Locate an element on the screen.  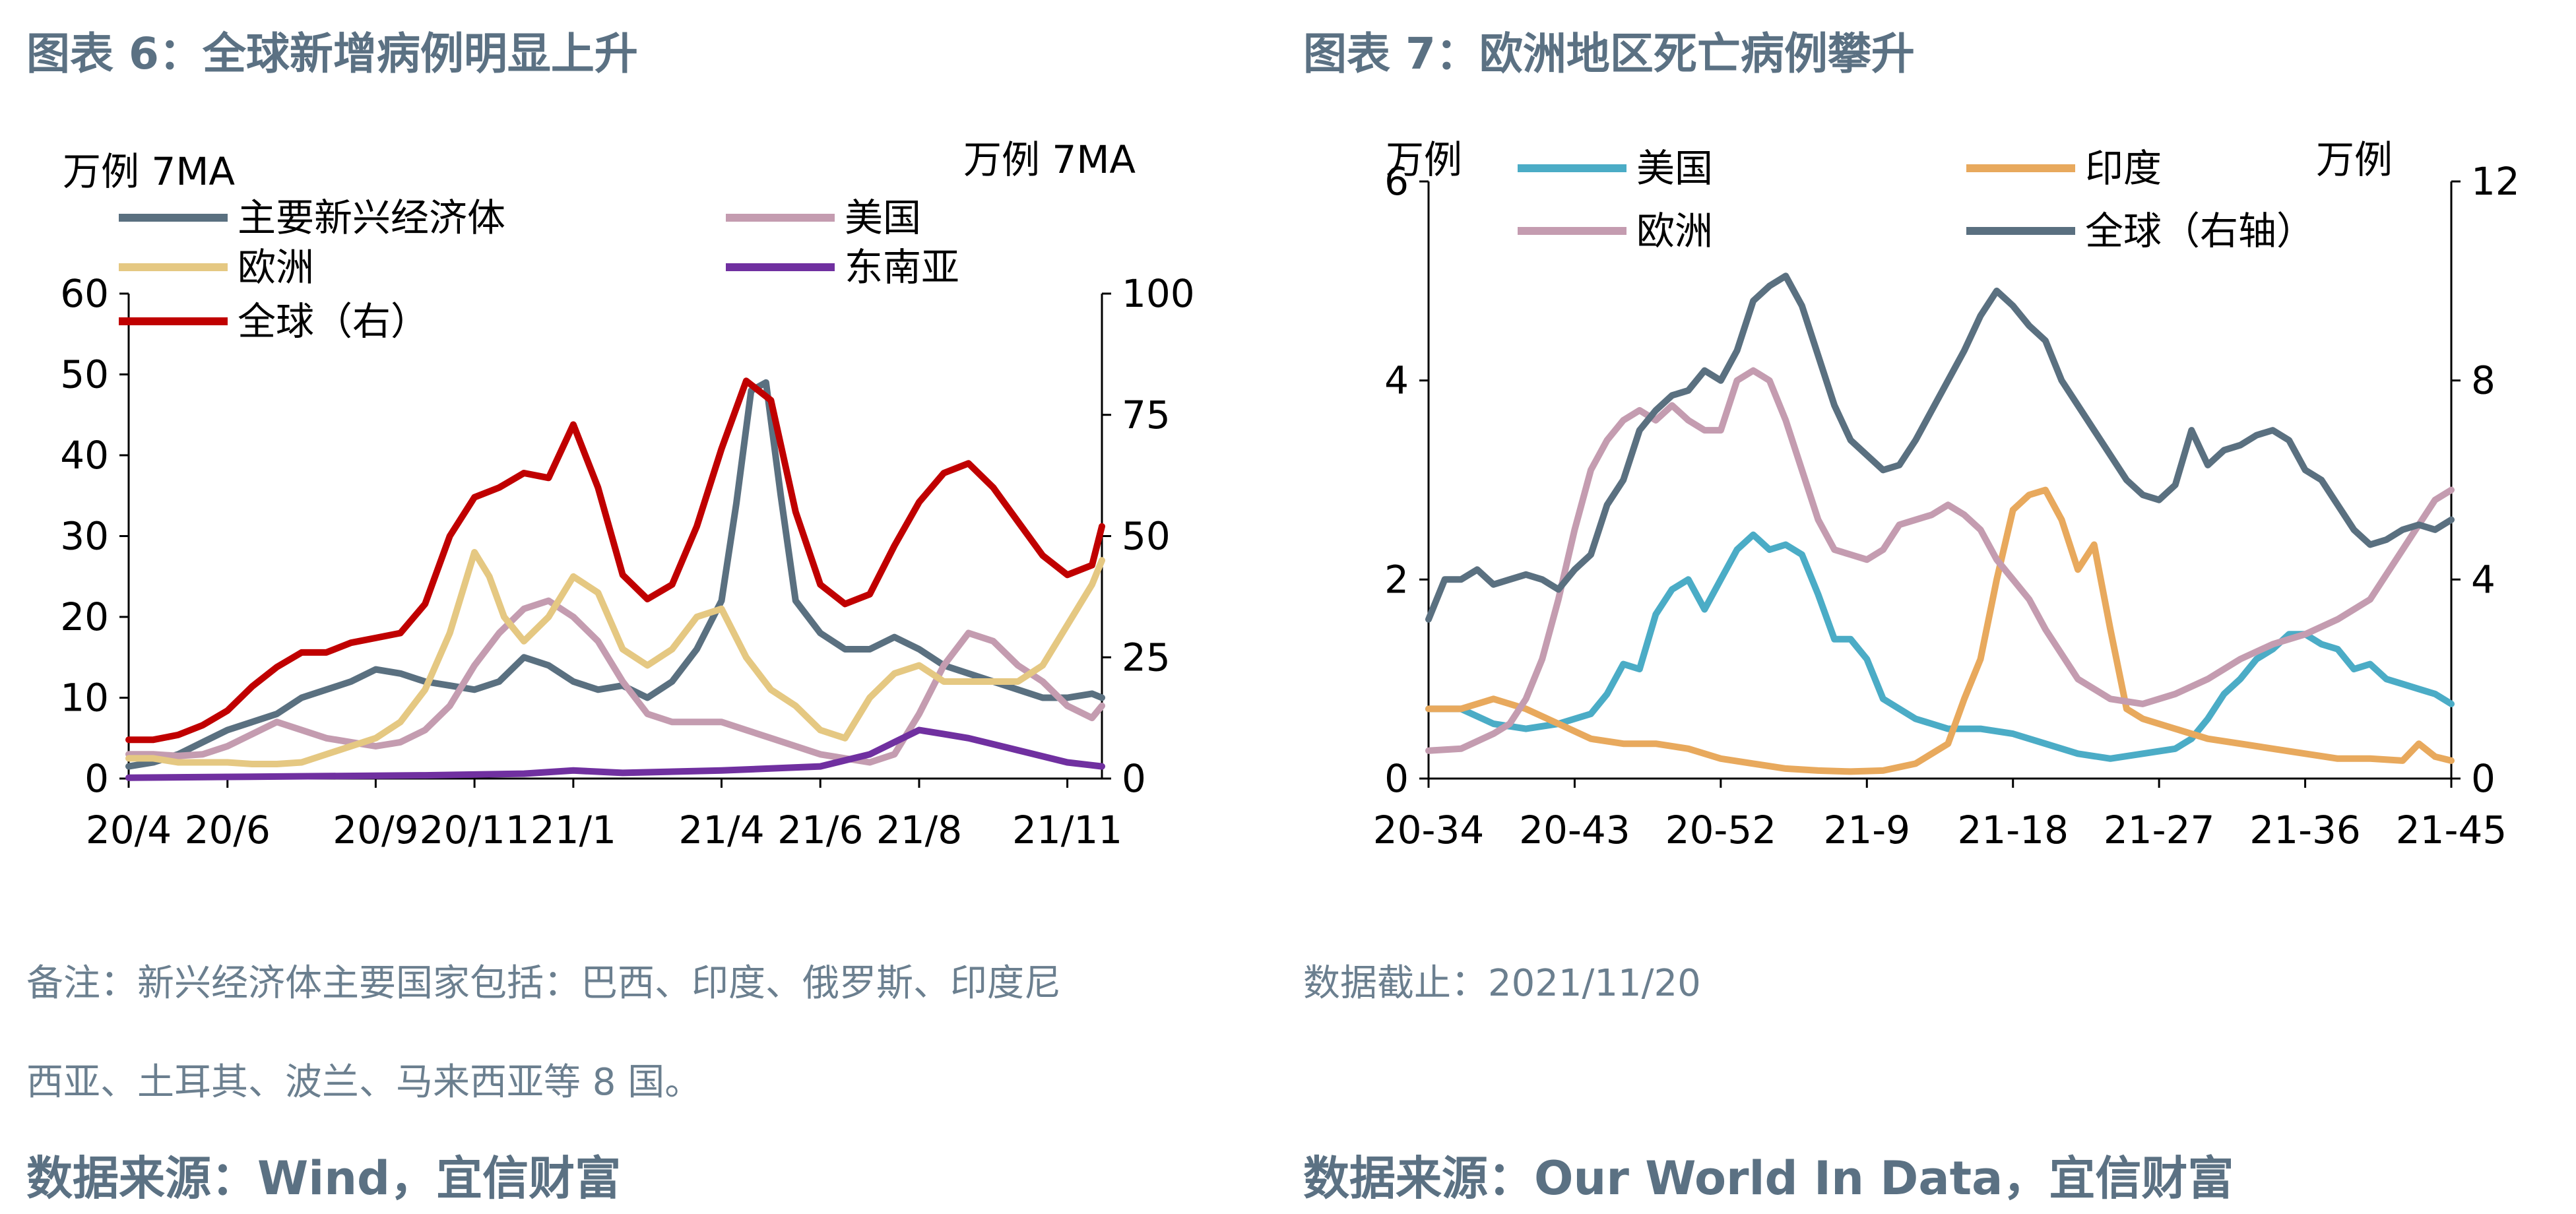
left-x-tick-label: 21/4 is located at coordinates (721, 830).